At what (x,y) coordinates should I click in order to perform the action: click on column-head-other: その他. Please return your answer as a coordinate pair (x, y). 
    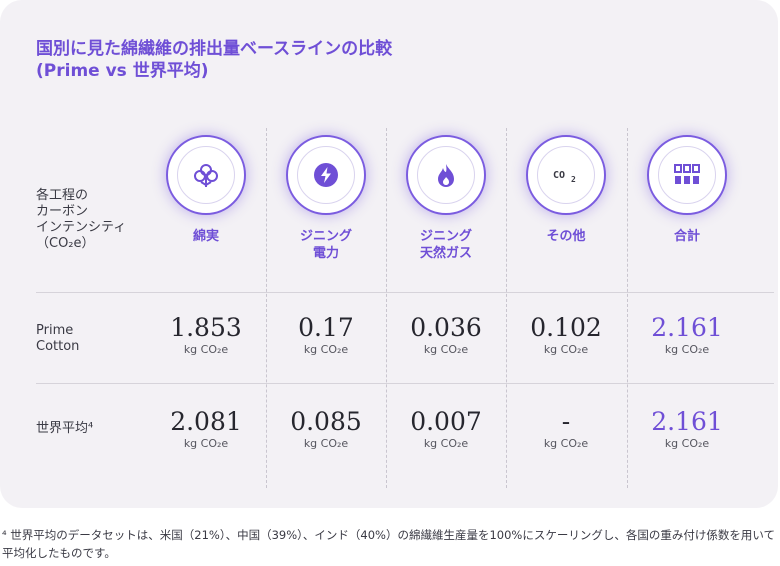
    Looking at the image, I should click on (566, 236).